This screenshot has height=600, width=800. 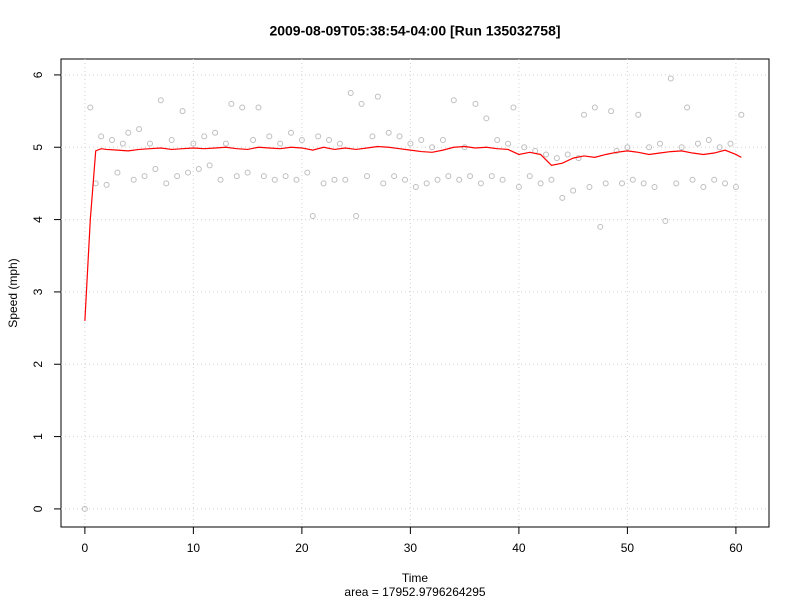 What do you see at coordinates (38, 508) in the screenshot?
I see `y-tick-label: 0` at bounding box center [38, 508].